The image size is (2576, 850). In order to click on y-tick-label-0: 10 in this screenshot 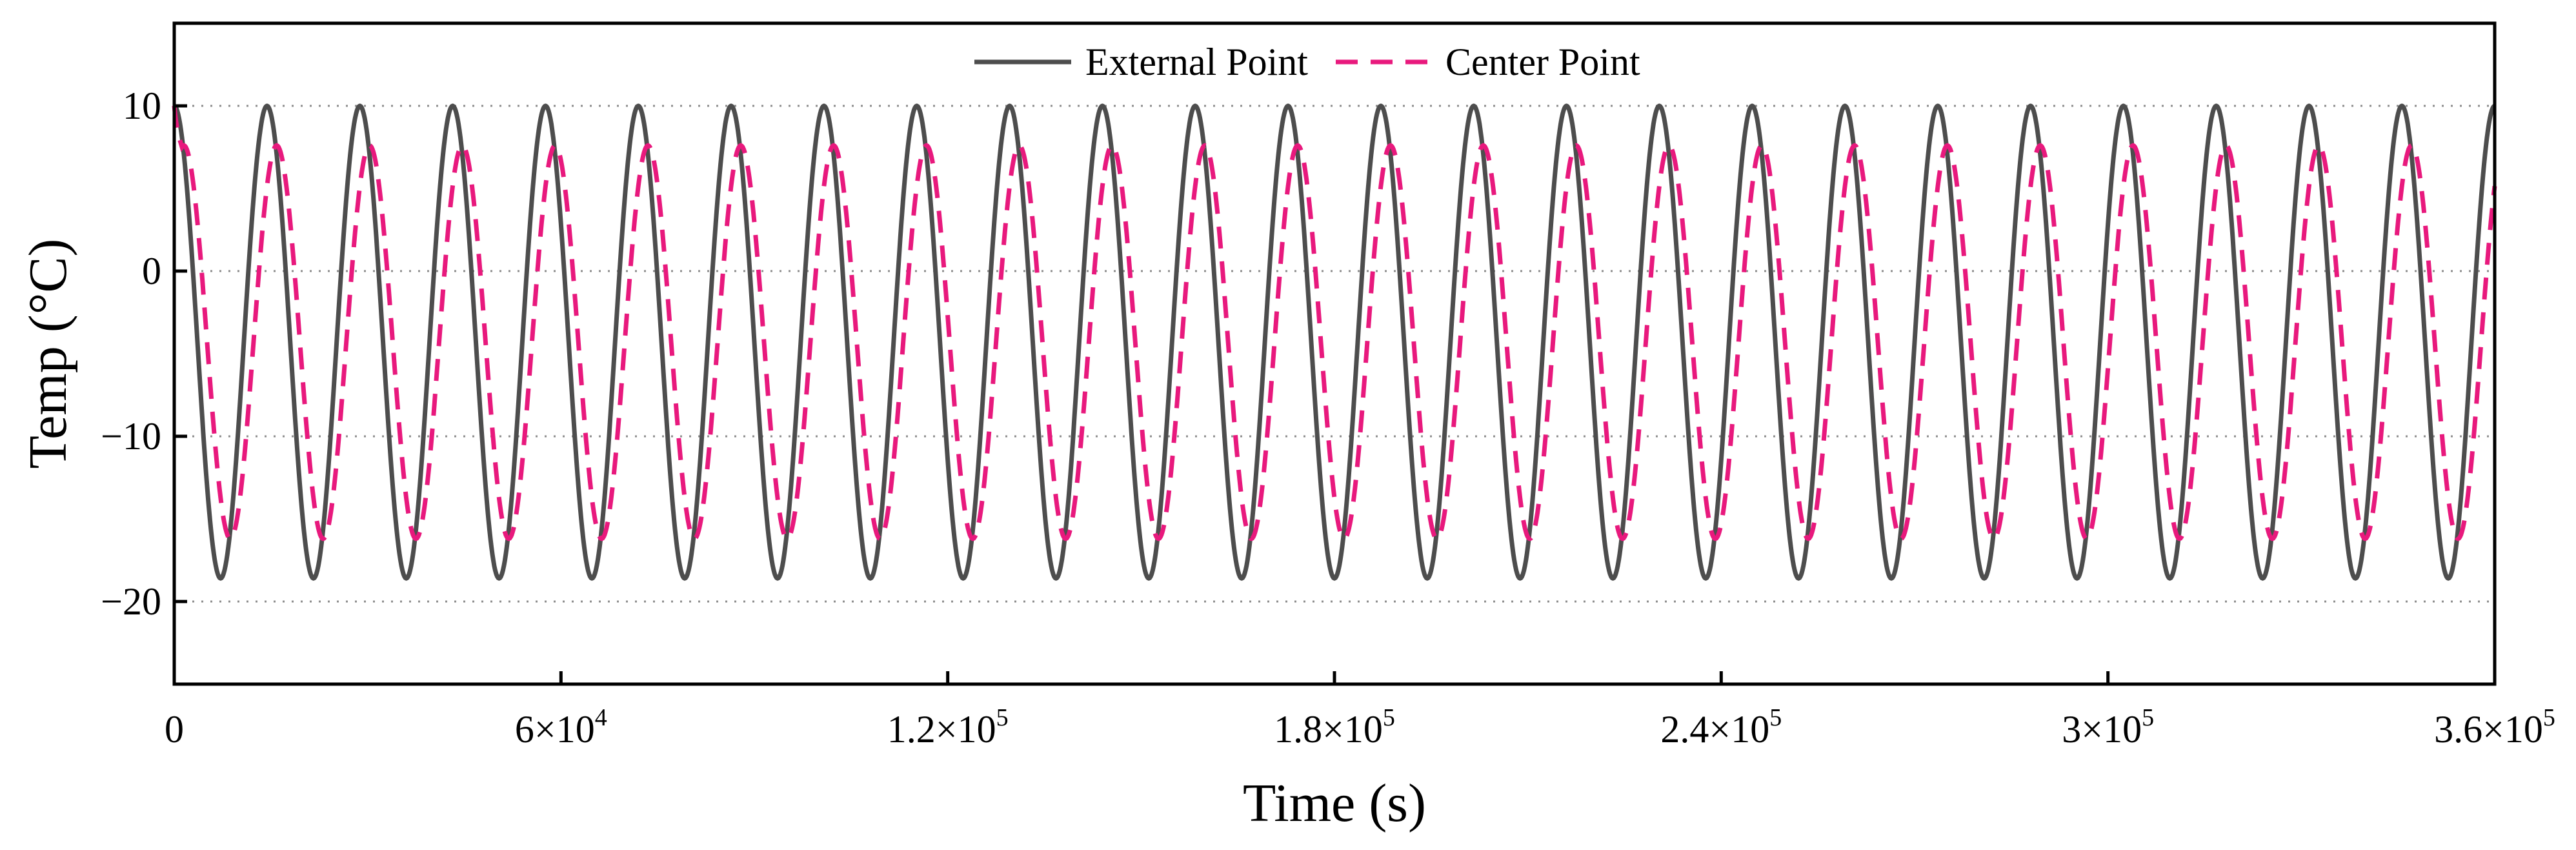, I will do `click(142, 106)`.